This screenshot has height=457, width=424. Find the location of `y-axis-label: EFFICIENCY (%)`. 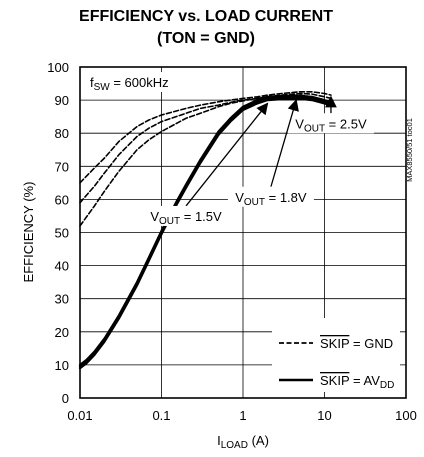

y-axis-label: EFFICIENCY (%) is located at coordinates (28, 232).